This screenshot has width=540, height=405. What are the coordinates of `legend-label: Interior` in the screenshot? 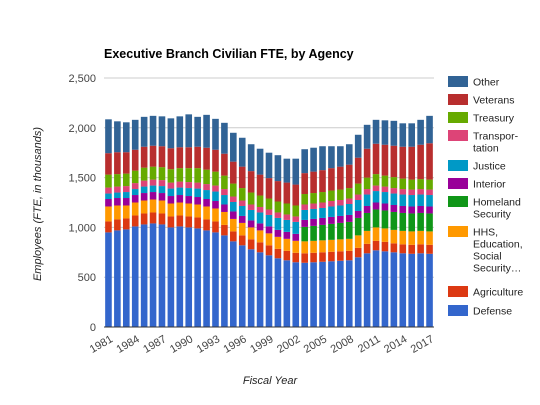 It's located at (489, 185).